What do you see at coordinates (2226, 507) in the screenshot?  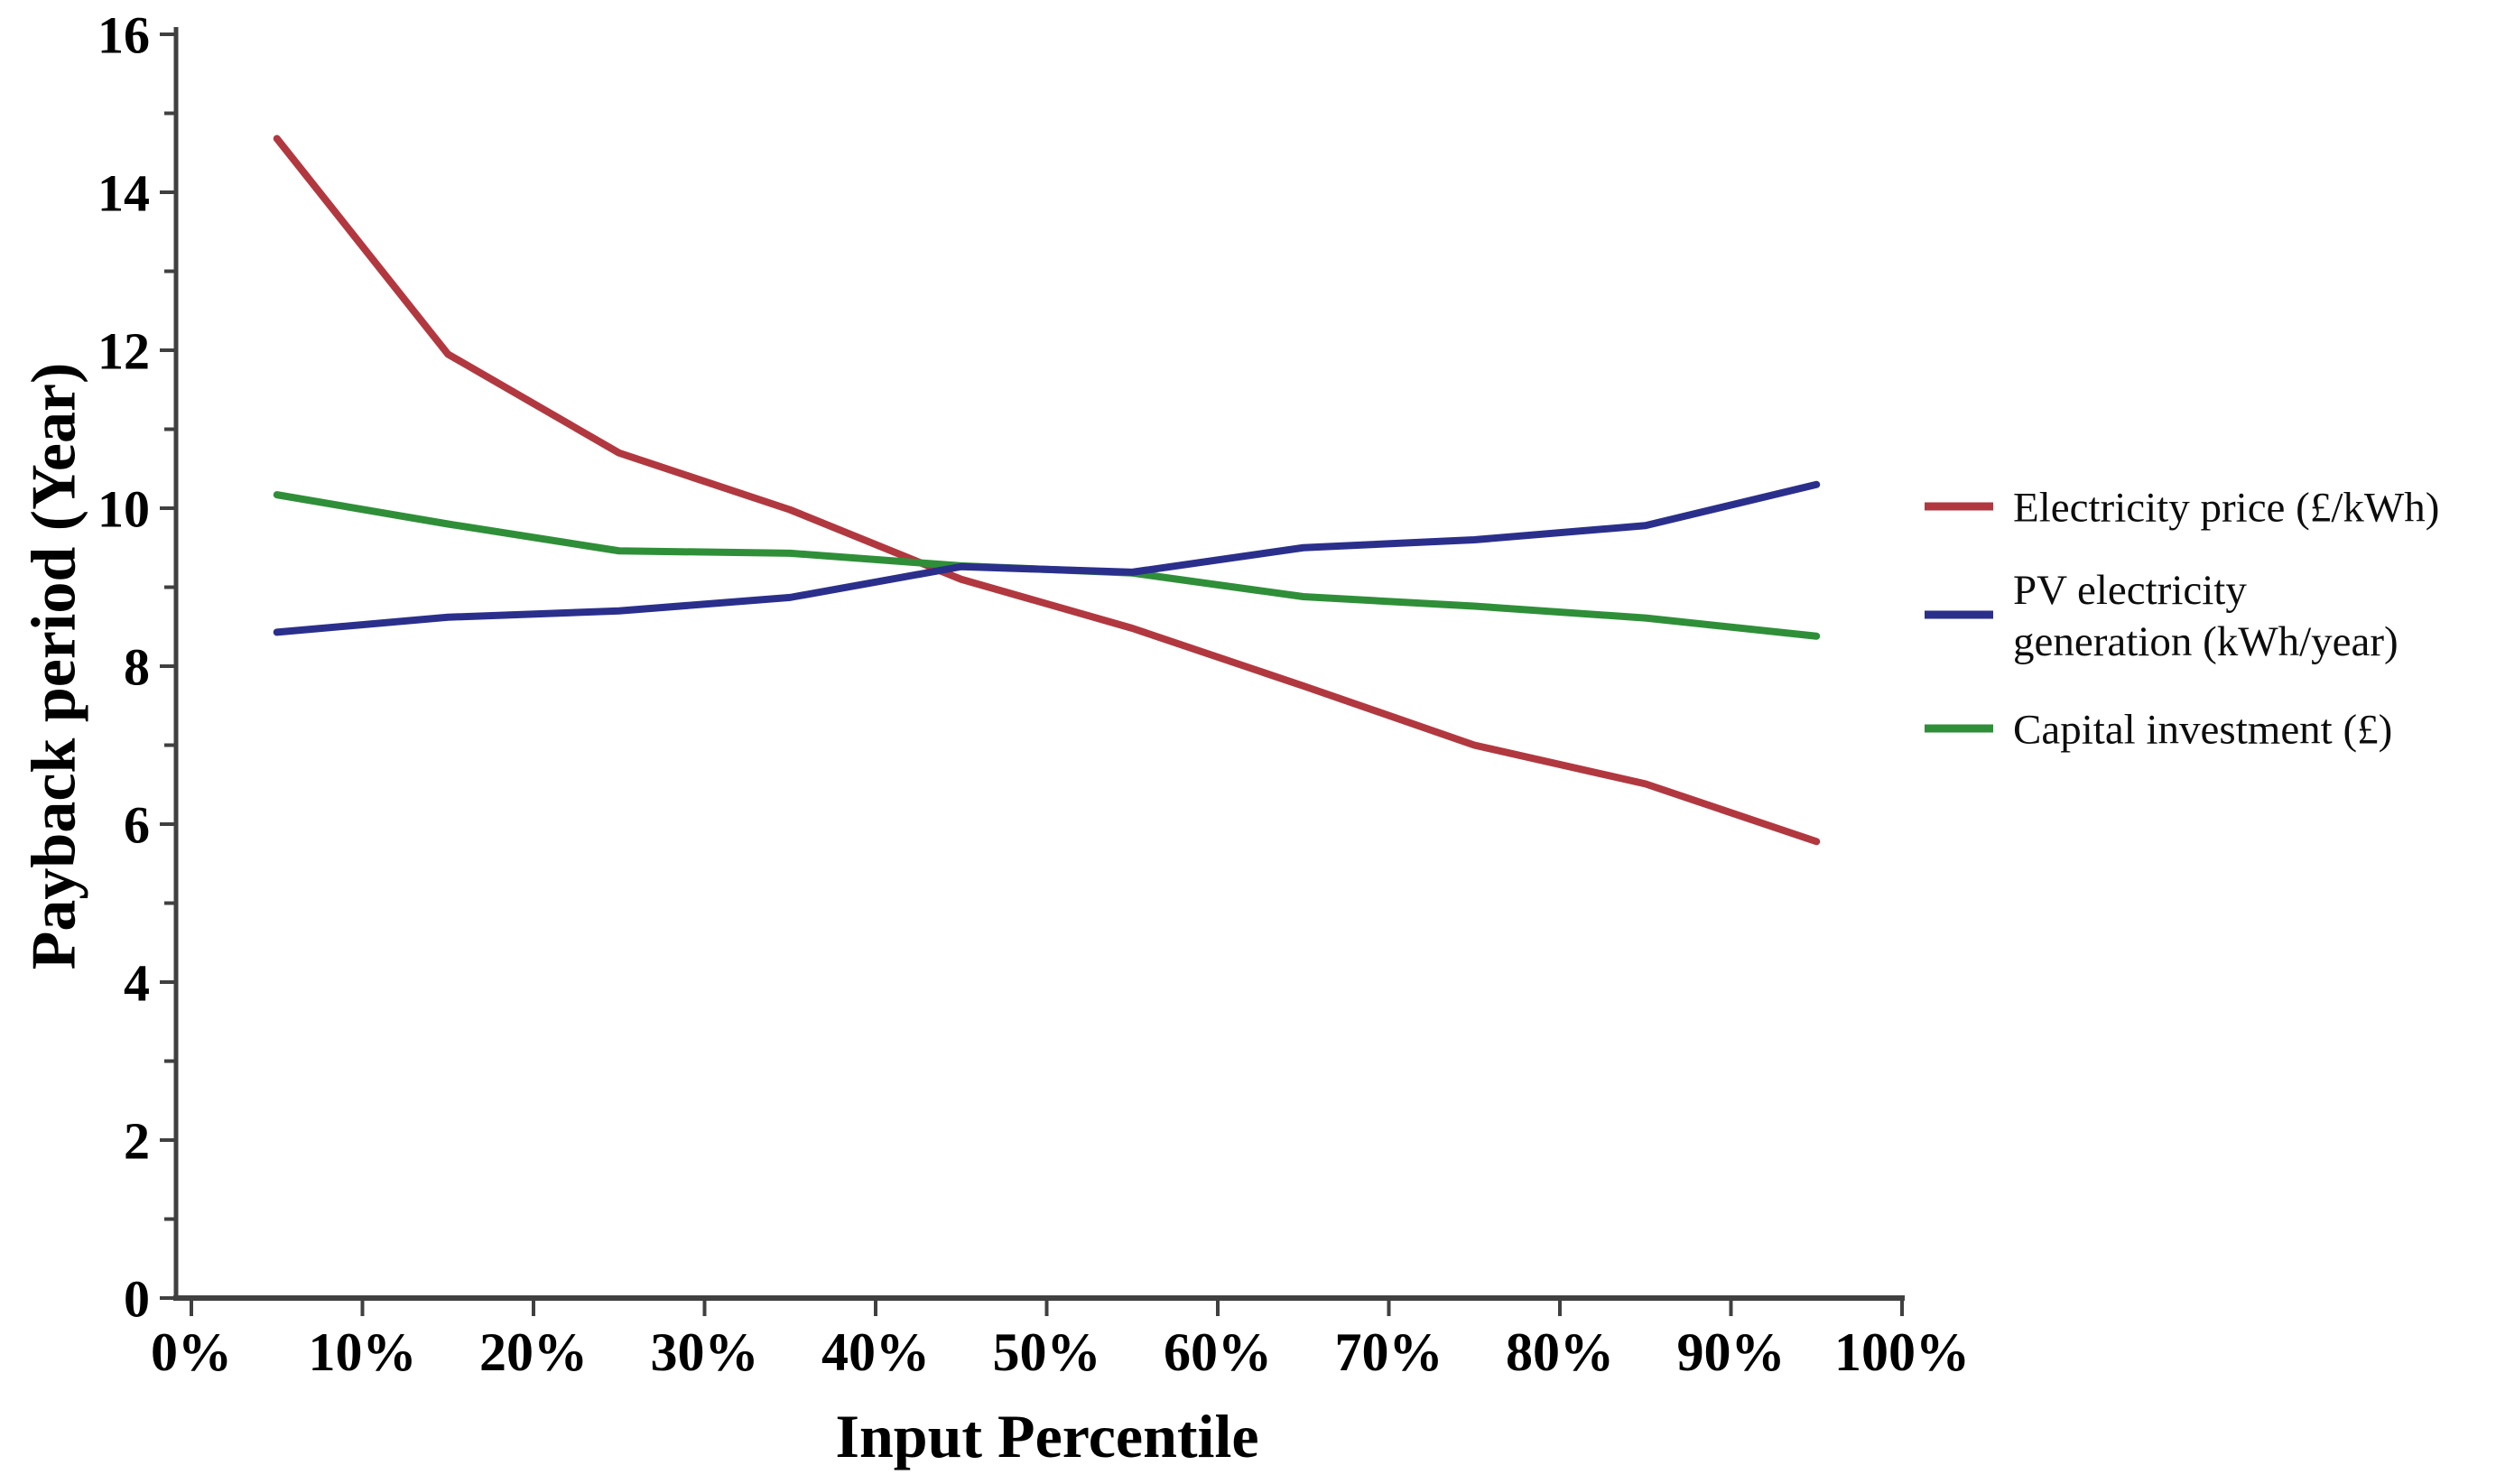 I see `legend-label-electricity-price-kwh: Electricity price (£/kWh)` at bounding box center [2226, 507].